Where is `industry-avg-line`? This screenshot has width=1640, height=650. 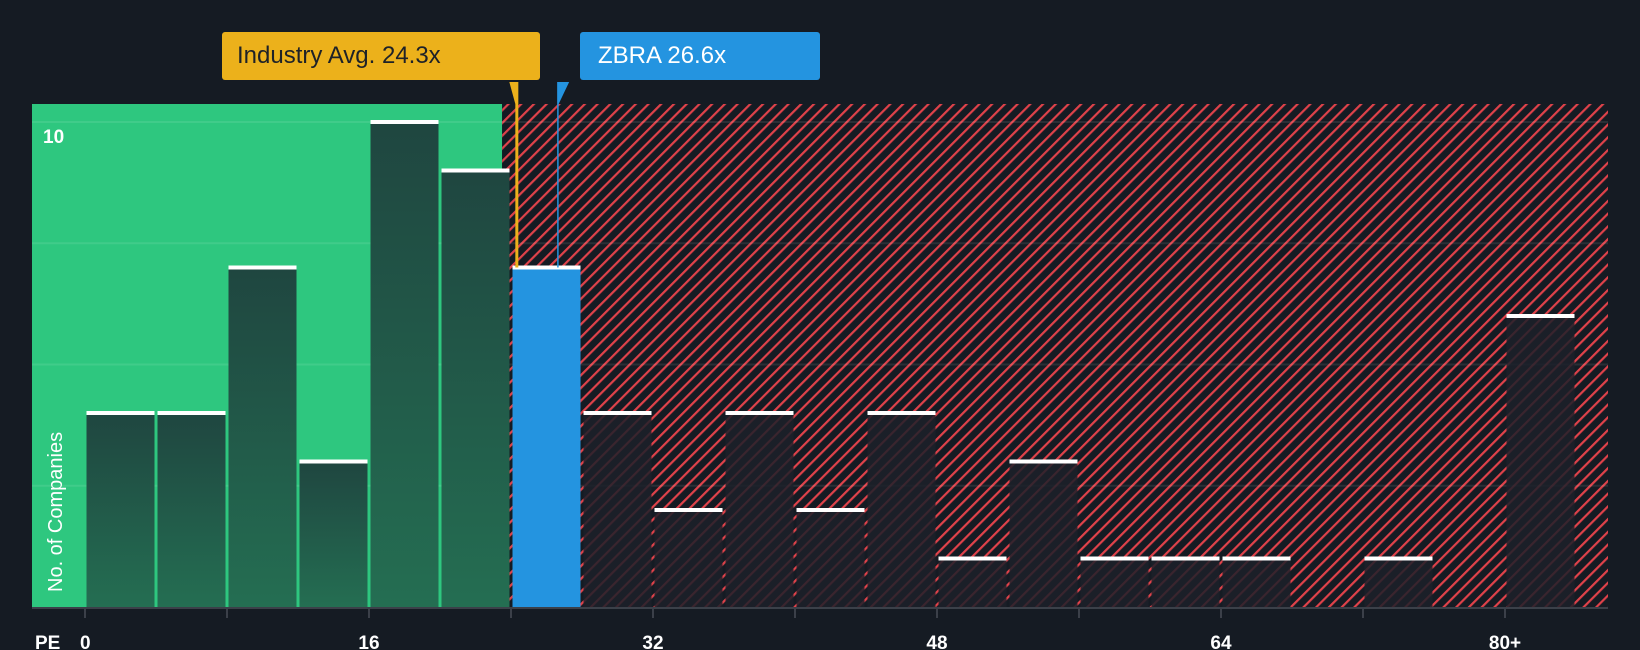 industry-avg-line is located at coordinates (514, 175).